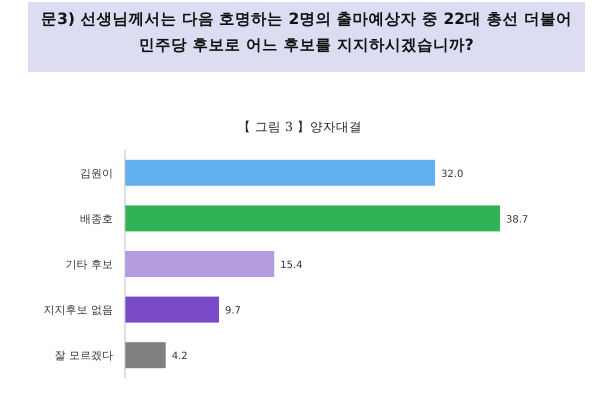 The image size is (600, 399). What do you see at coordinates (300, 126) in the screenshot?
I see `chart-subtitle: 【 그림 3 】양자대결` at bounding box center [300, 126].